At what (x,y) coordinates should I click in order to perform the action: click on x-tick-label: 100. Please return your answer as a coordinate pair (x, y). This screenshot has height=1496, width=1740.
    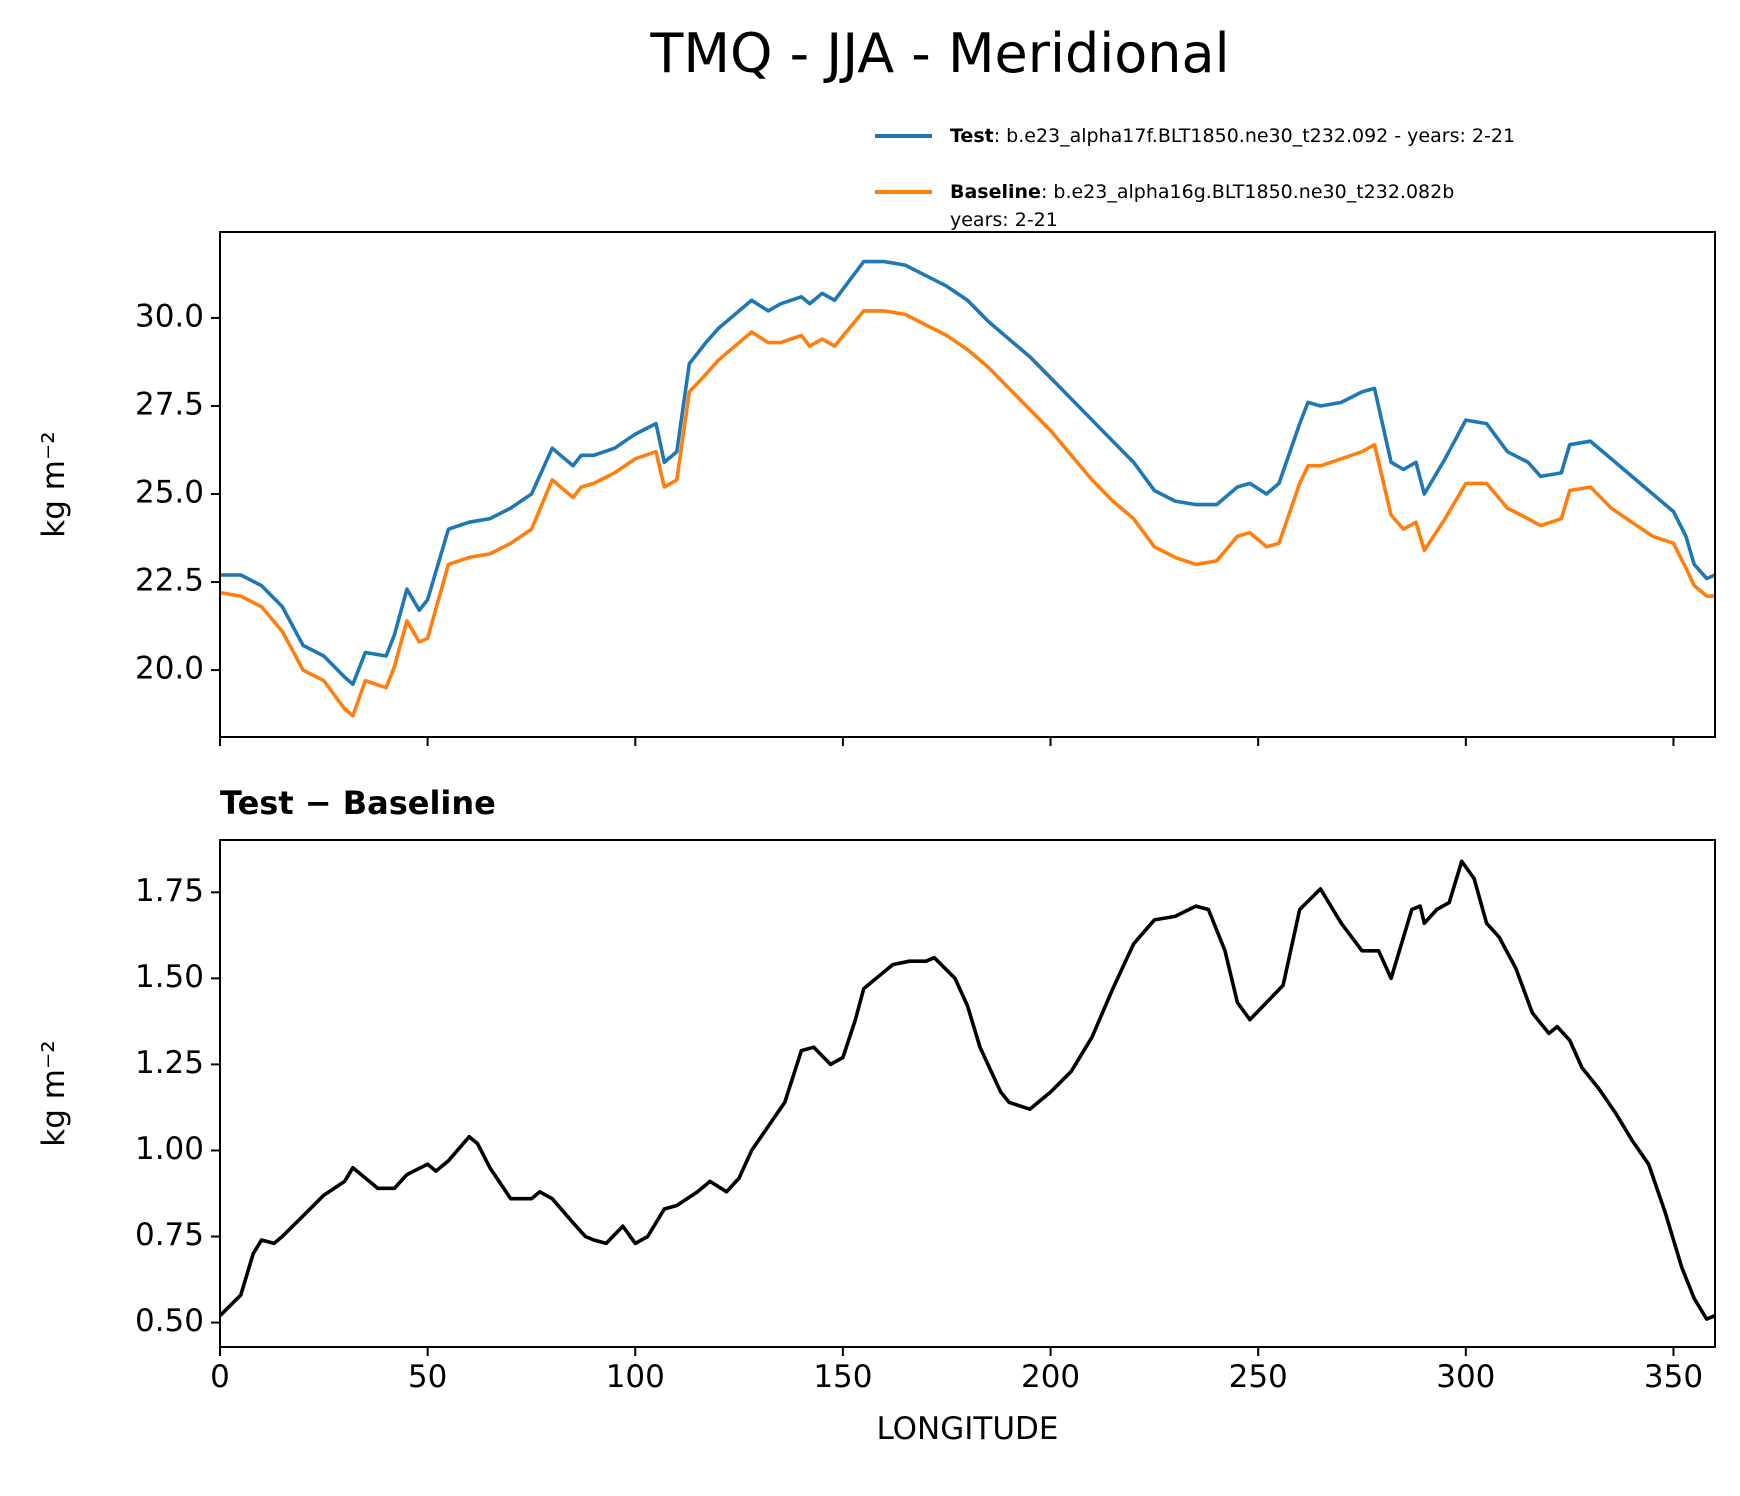
    Looking at the image, I should click on (635, 1377).